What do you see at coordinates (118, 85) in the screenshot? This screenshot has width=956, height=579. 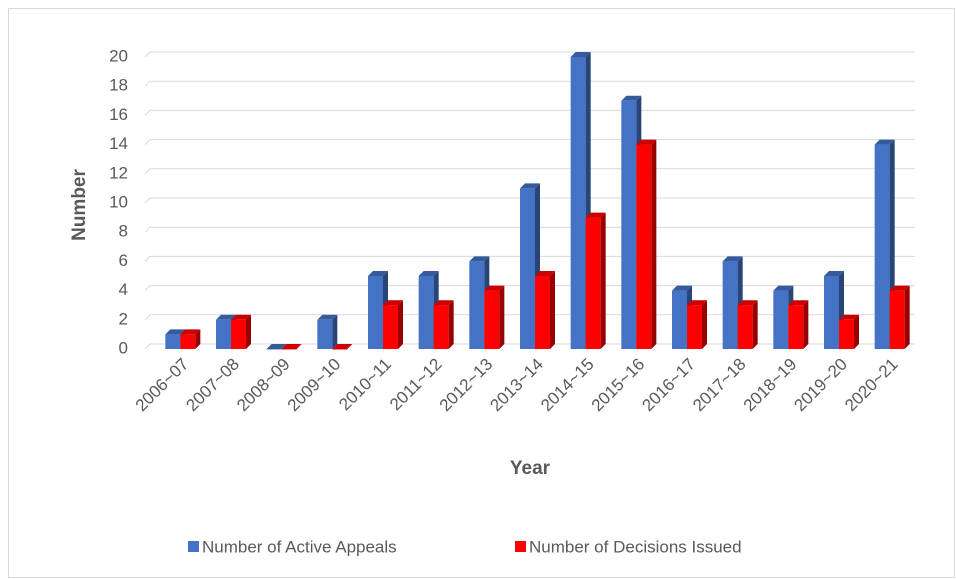 I see `y-tick-label: 18` at bounding box center [118, 85].